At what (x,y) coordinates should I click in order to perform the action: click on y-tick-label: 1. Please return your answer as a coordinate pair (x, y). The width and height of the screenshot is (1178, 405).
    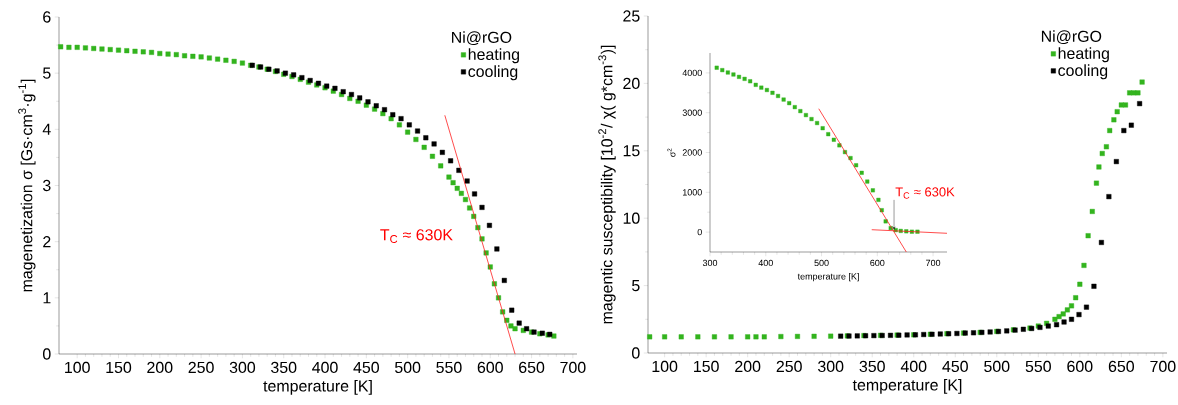
    Looking at the image, I should click on (47, 298).